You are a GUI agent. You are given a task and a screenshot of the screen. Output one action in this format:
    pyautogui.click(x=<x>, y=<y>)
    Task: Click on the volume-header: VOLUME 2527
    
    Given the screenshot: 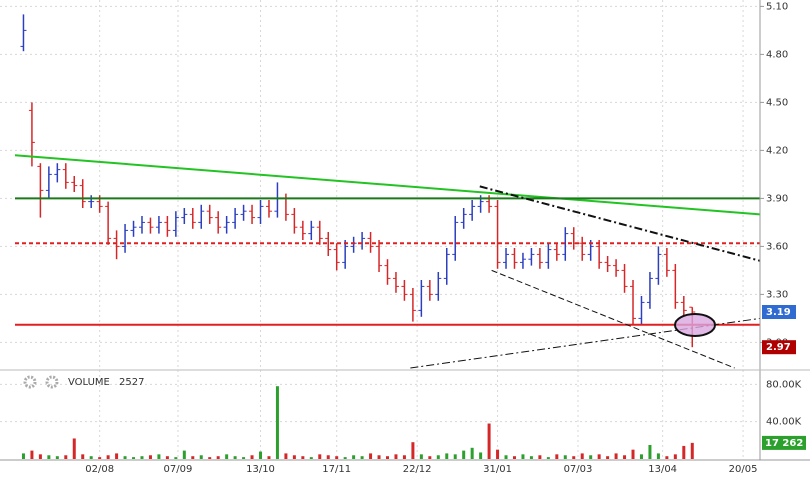 What is the action you would take?
    pyautogui.click(x=83, y=382)
    